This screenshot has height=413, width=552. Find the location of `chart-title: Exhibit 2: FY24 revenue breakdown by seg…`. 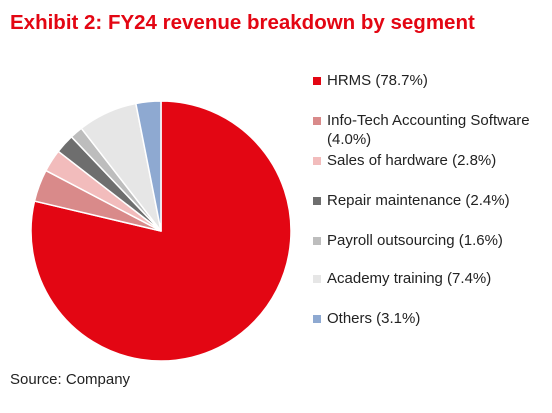

chart-title: Exhibit 2: FY24 revenue breakdown by seg… is located at coordinates (242, 22).